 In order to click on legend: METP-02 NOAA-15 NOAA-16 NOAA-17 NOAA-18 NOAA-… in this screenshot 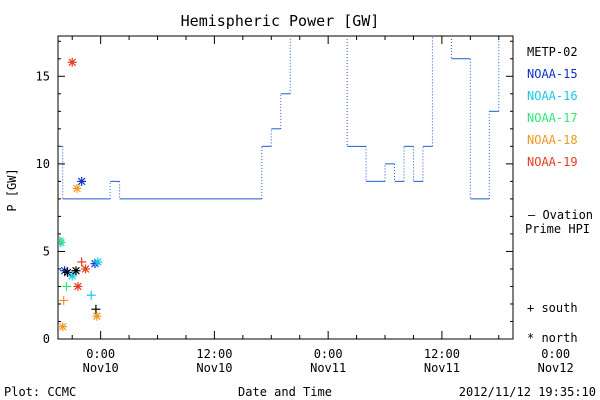, I will do `click(552, 107)`.